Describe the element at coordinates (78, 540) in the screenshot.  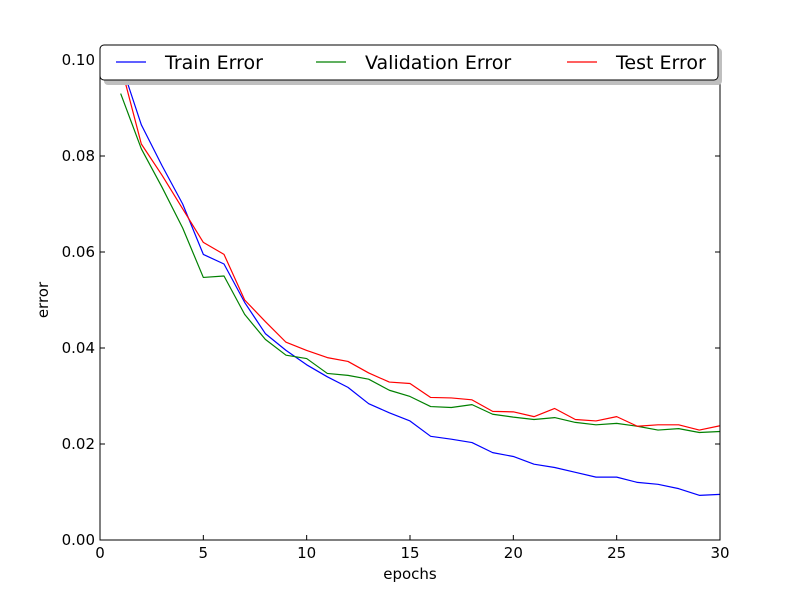
I see `y-tick-label: 0.00` at that location.